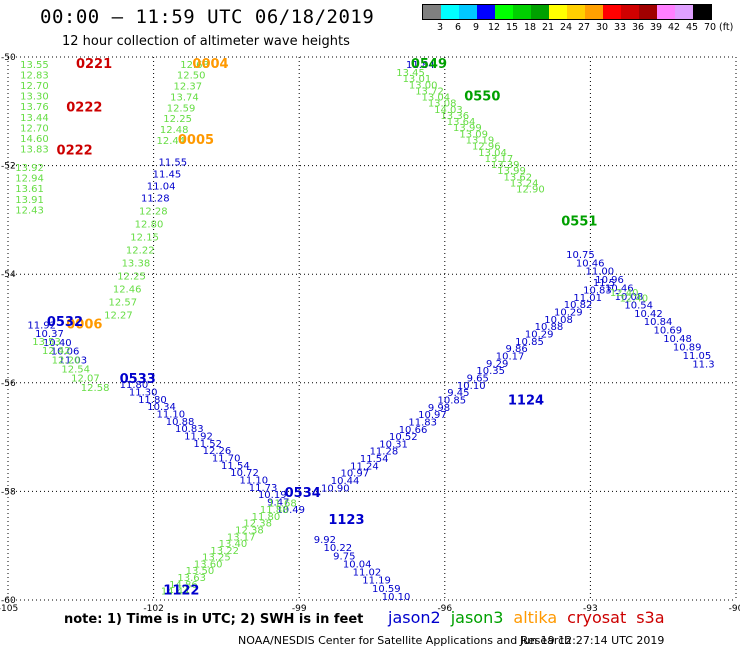  Describe the element at coordinates (183, 585) in the screenshot. I see `wave-height-value: 14.86` at that location.